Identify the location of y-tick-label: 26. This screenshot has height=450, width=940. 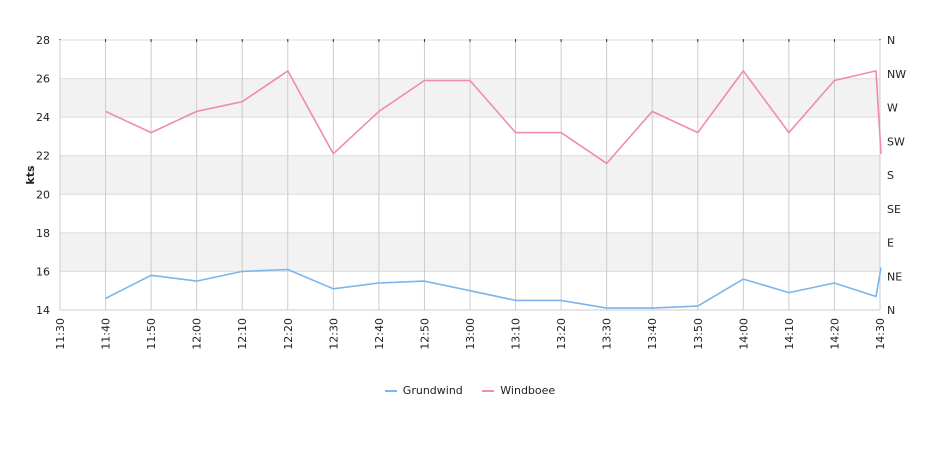
(43, 79).